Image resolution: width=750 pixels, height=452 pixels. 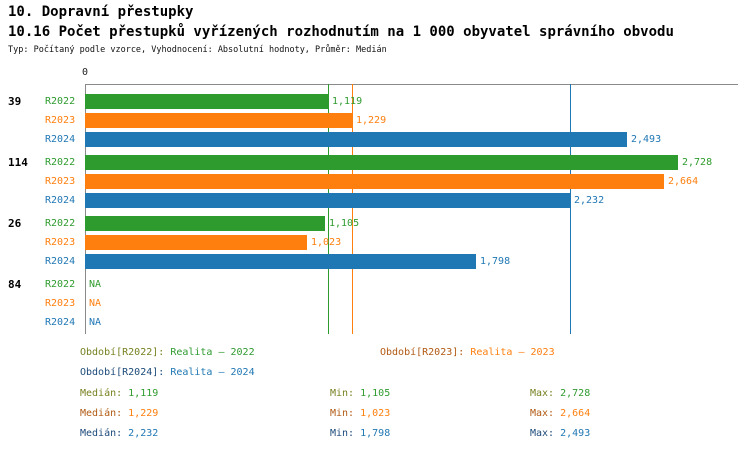 I want to click on stat-min: Min: 1,023, so click(x=360, y=413).